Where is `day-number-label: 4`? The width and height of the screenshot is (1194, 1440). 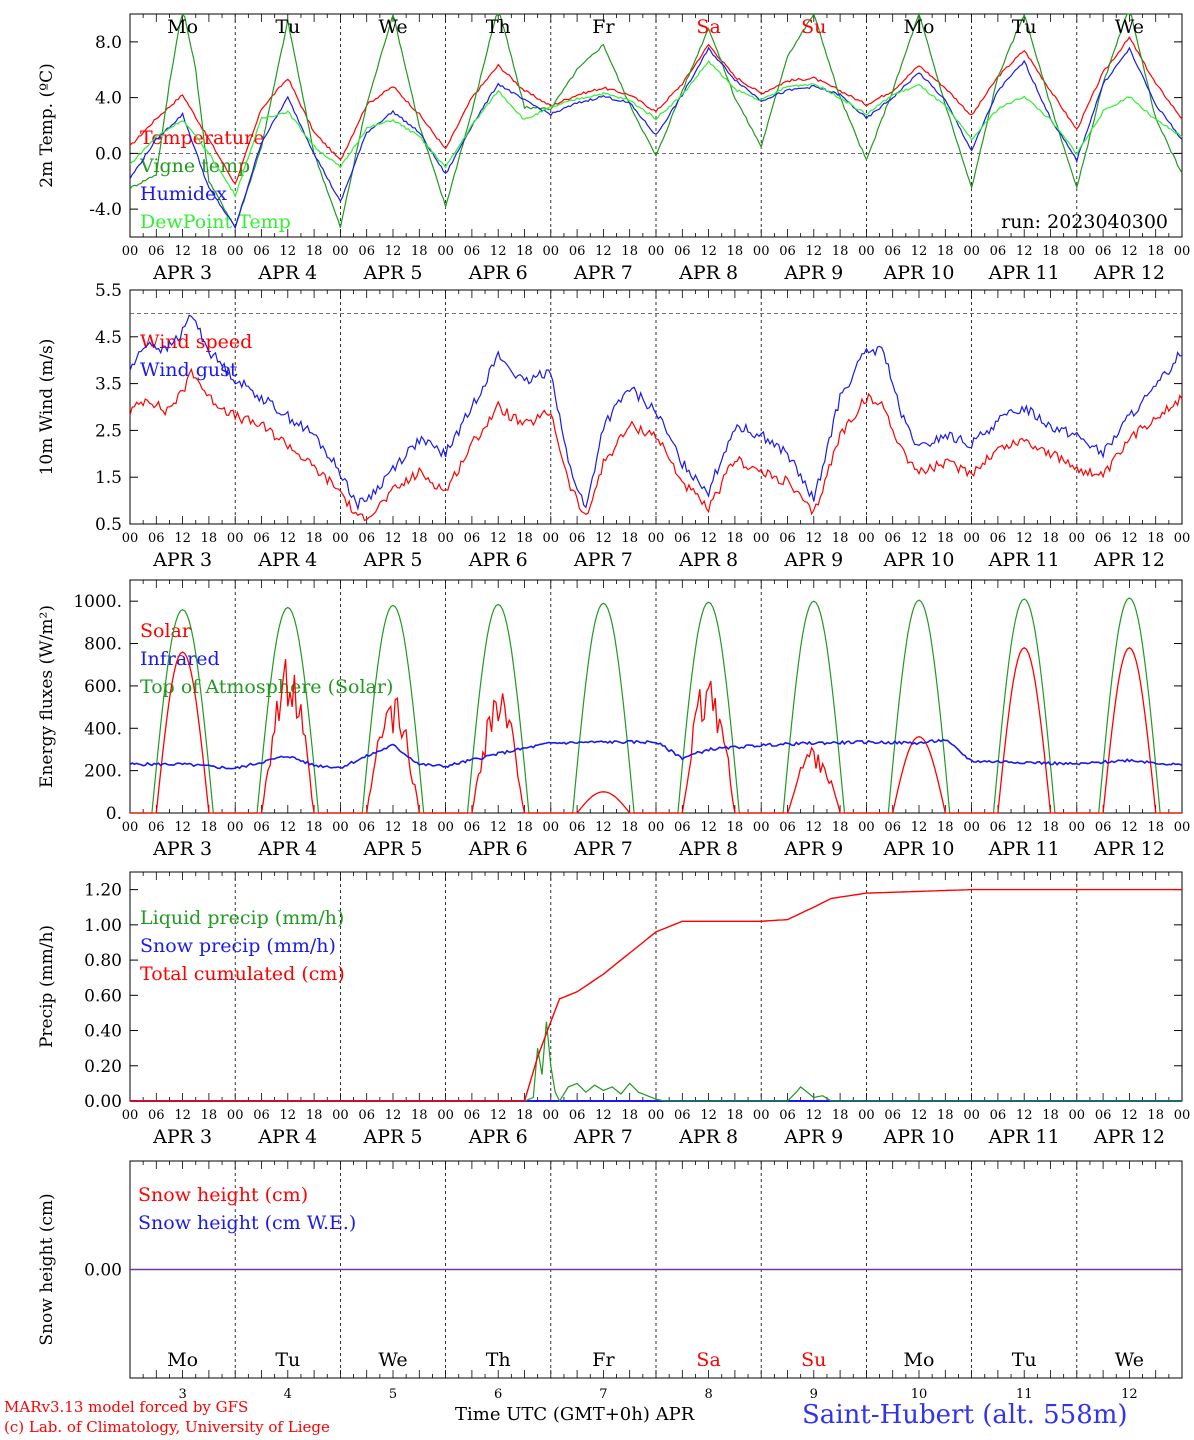
day-number-label: 4 is located at coordinates (288, 1394).